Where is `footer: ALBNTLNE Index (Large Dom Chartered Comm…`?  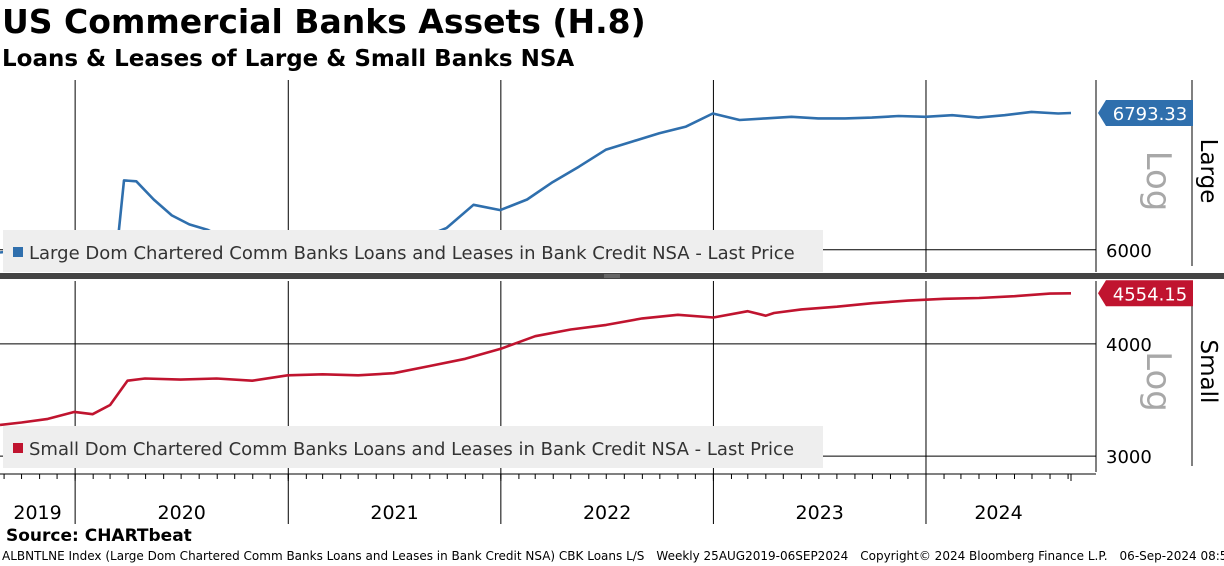
footer: ALBNTLNE Index (Large Dom Chartered Comm… is located at coordinates (613, 556).